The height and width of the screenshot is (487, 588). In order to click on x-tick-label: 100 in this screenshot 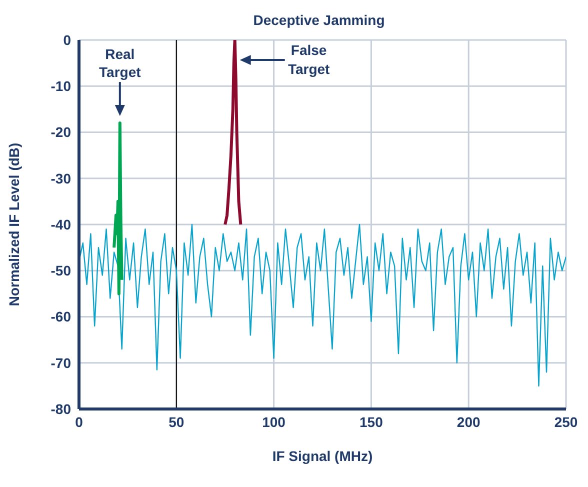, I will do `click(274, 422)`.